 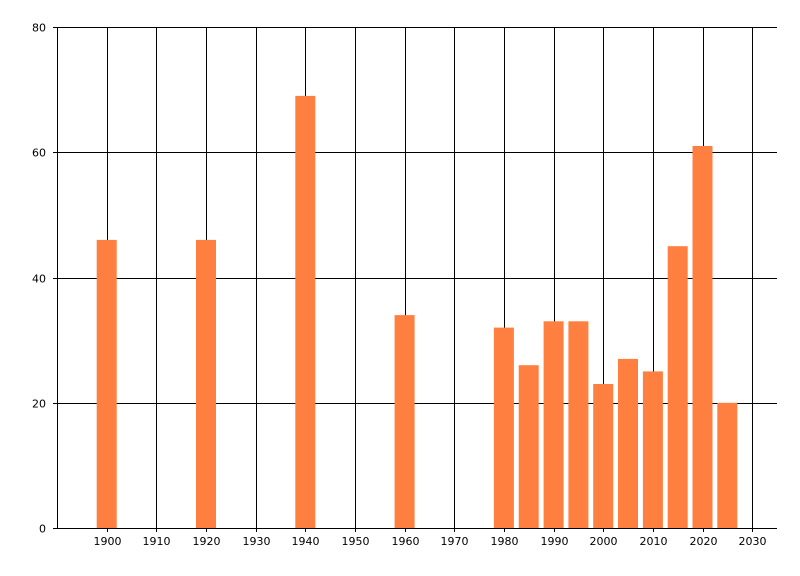 What do you see at coordinates (257, 541) in the screenshot?
I see `x-tick-label: 1930` at bounding box center [257, 541].